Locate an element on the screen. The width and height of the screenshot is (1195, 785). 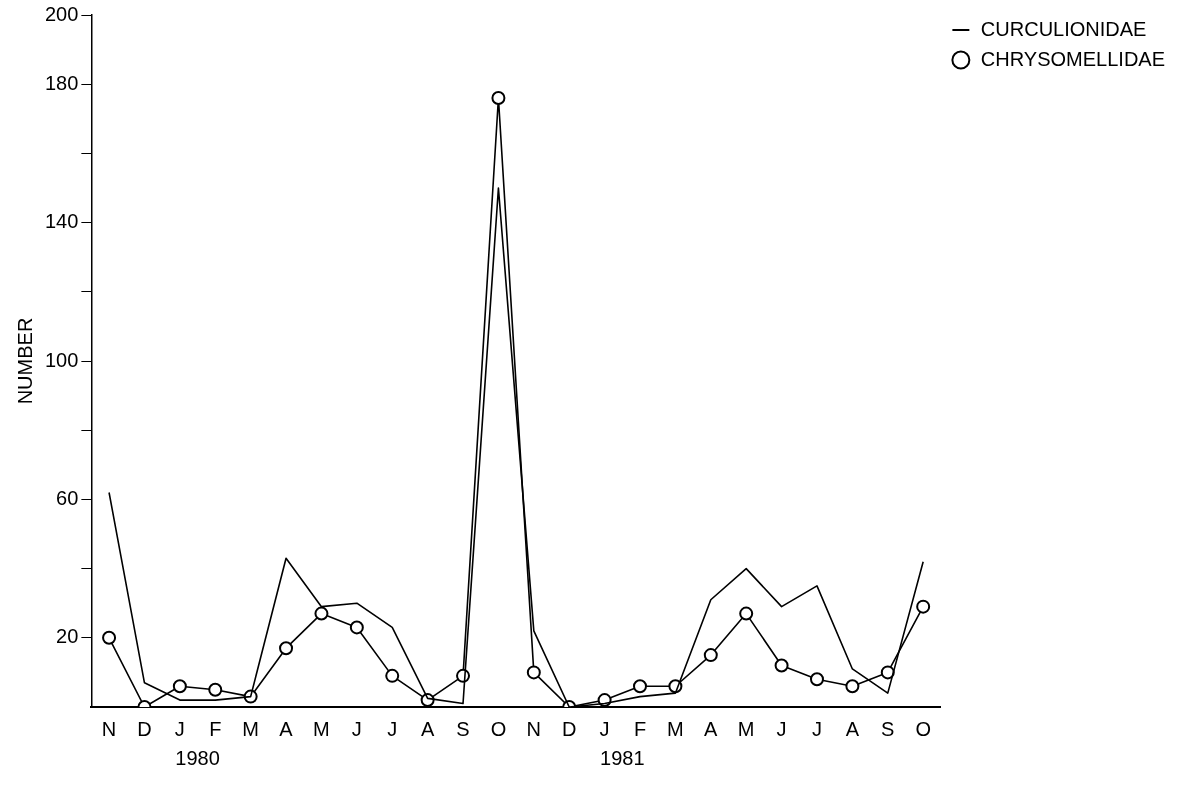
y-tick-label: 200 is located at coordinates (61, 13).